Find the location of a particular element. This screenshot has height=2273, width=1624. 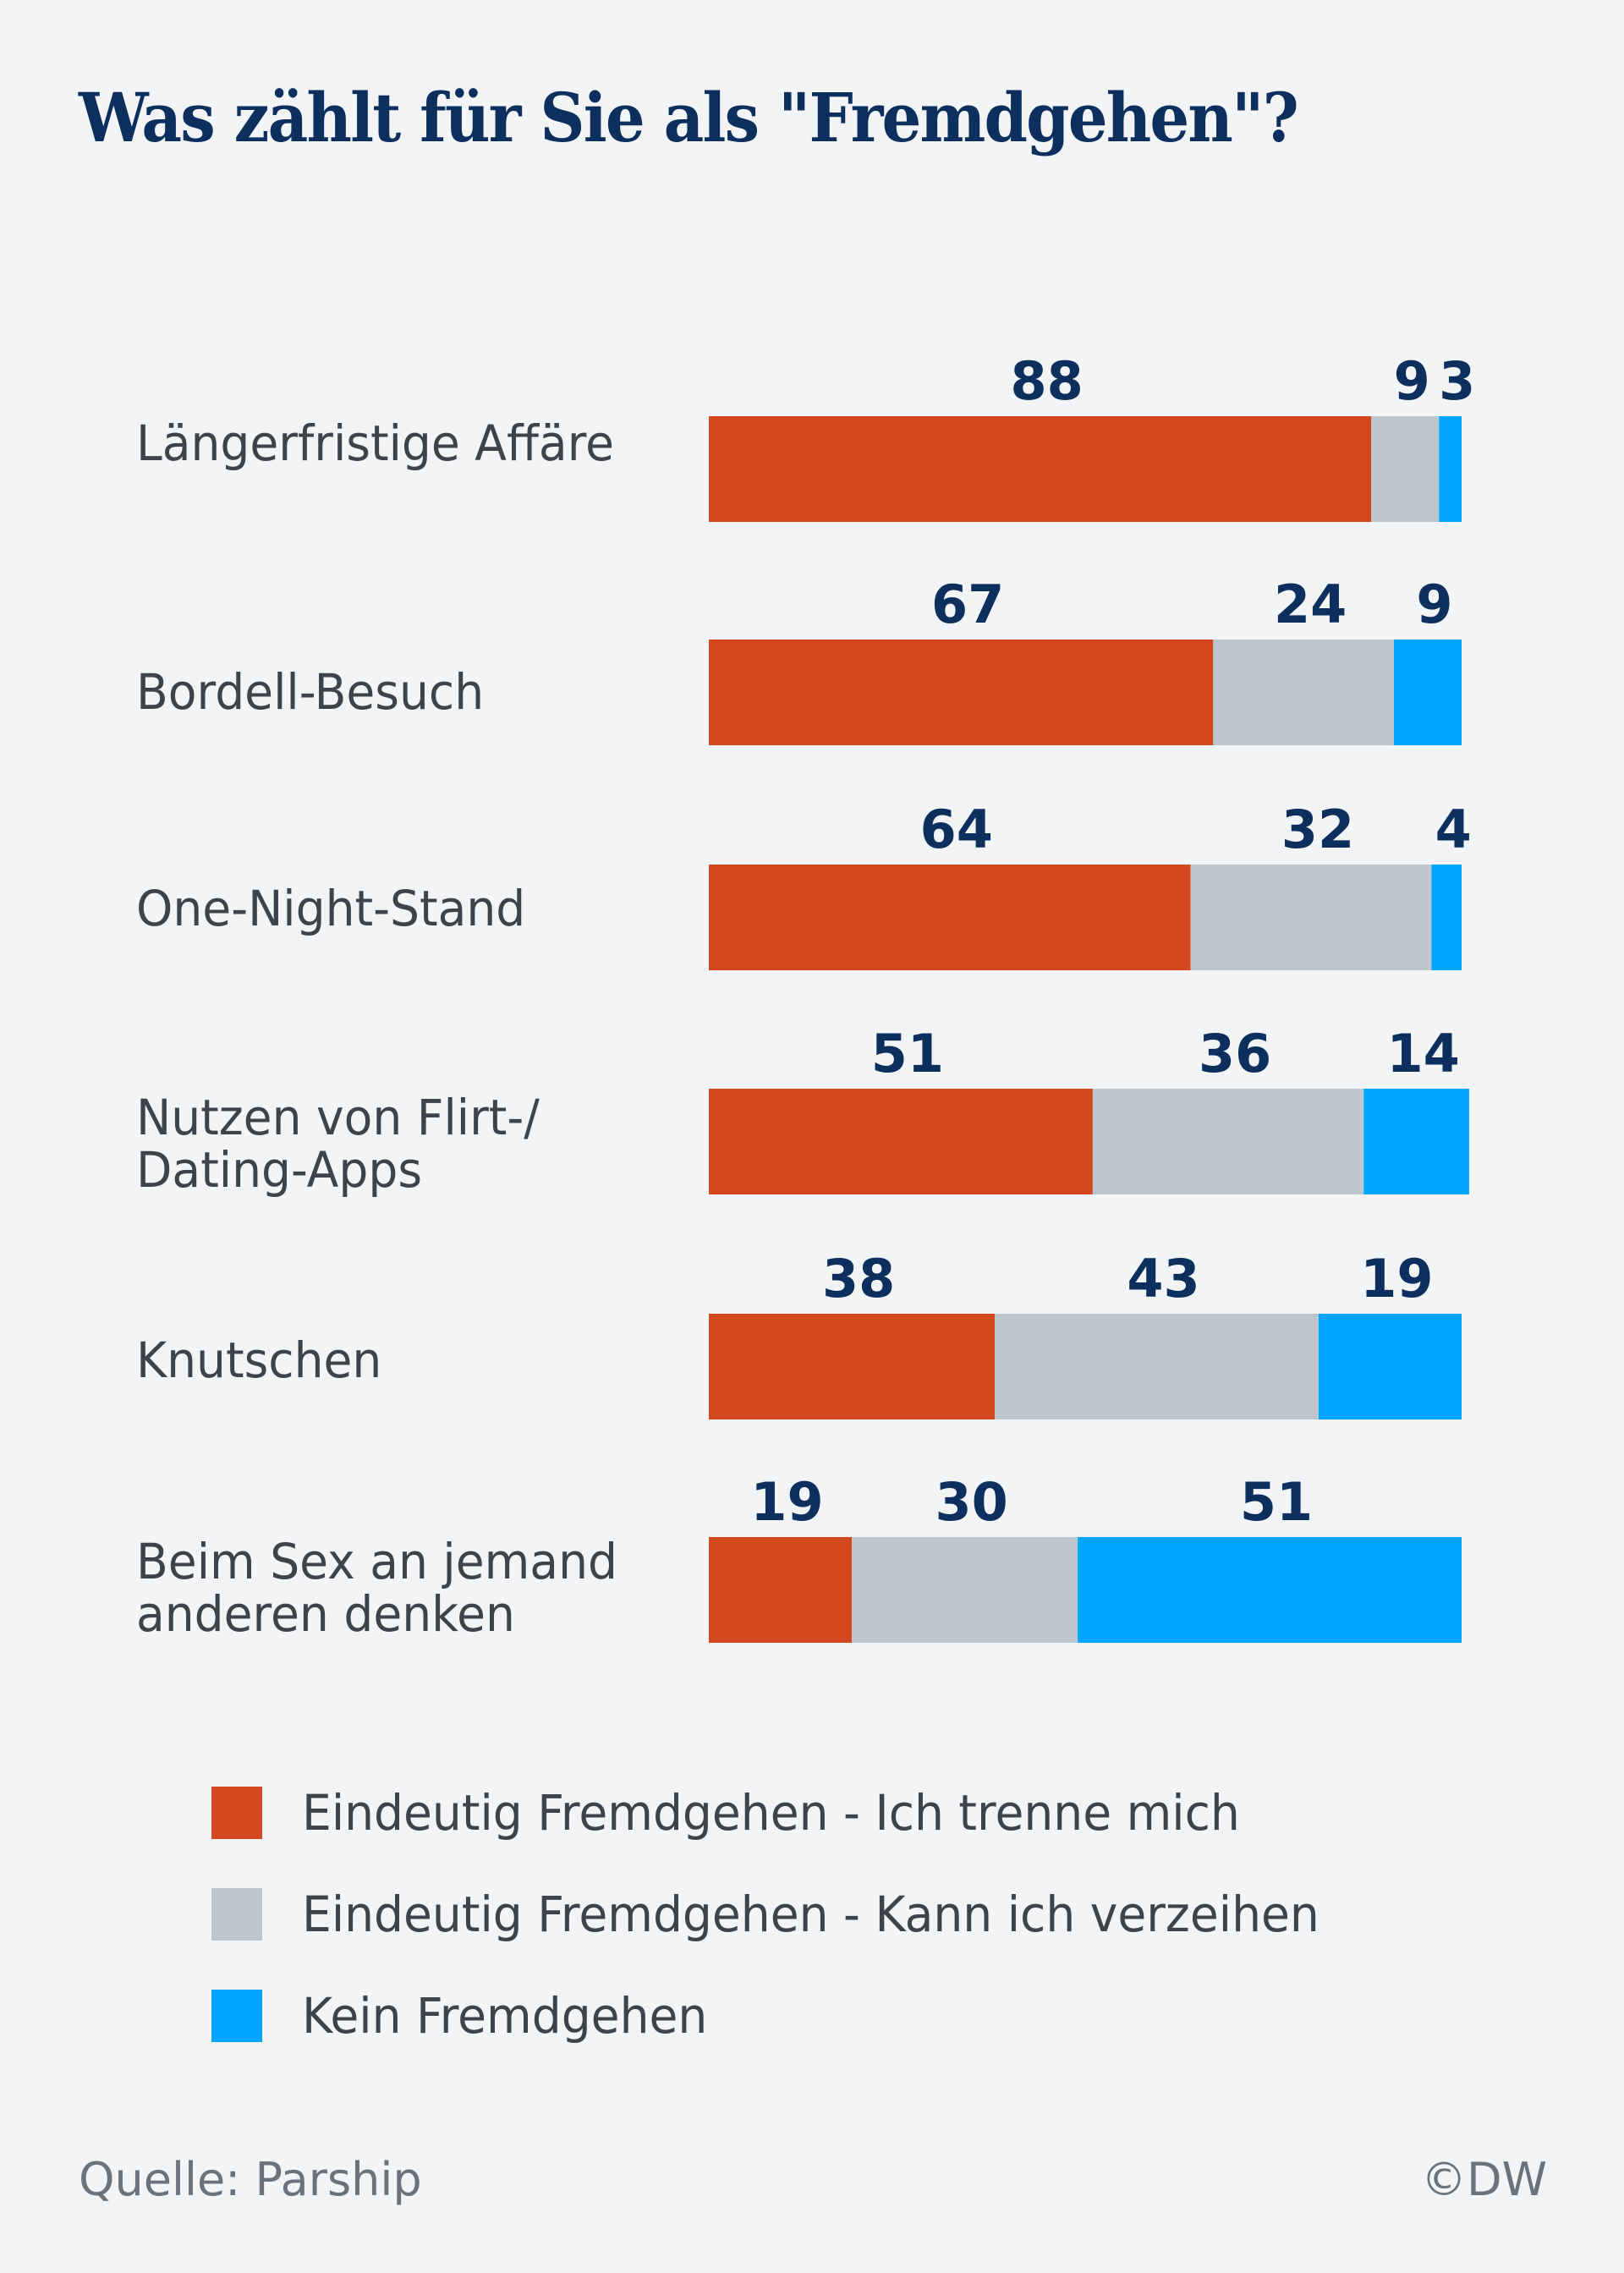

category-label: Beim Sex an jemand anderen denken is located at coordinates (377, 1588).